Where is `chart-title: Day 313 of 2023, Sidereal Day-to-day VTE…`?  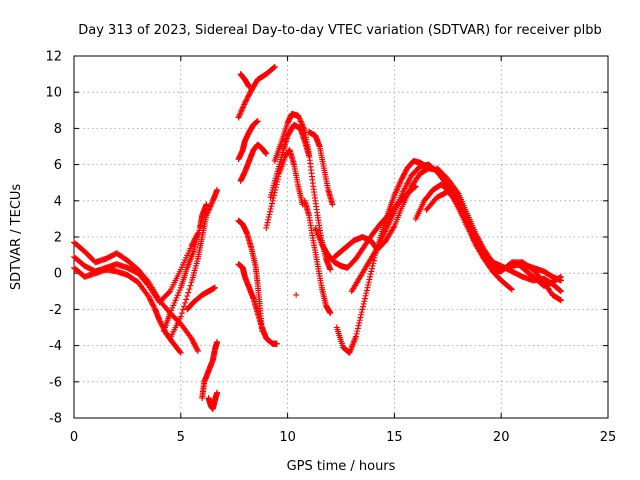 chart-title: Day 313 of 2023, Sidereal Day-to-day VTE… is located at coordinates (340, 30).